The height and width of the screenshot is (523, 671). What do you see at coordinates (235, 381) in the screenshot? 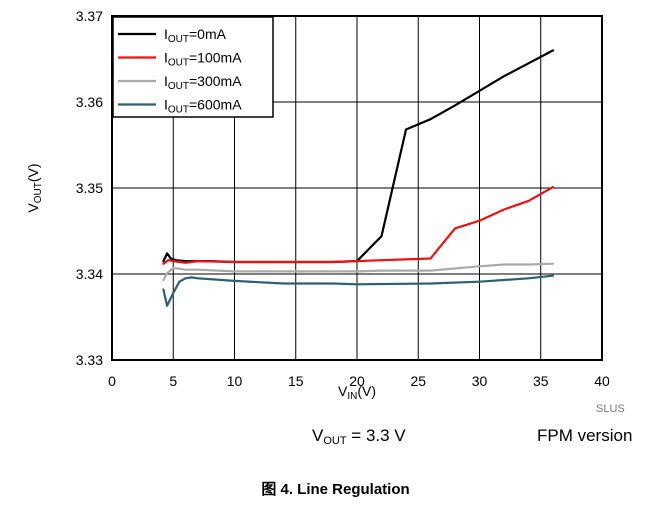
I see `x-tick-label: 10` at bounding box center [235, 381].